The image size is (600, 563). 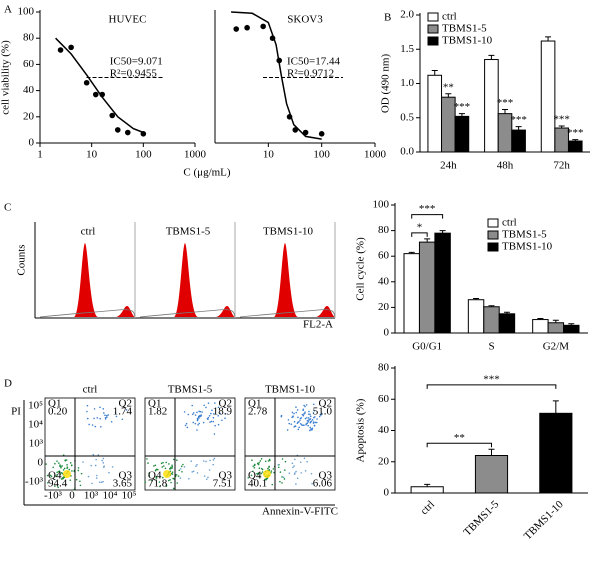 What do you see at coordinates (544, 520) in the screenshot?
I see `x-tick-label: TBMS1-10` at bounding box center [544, 520].